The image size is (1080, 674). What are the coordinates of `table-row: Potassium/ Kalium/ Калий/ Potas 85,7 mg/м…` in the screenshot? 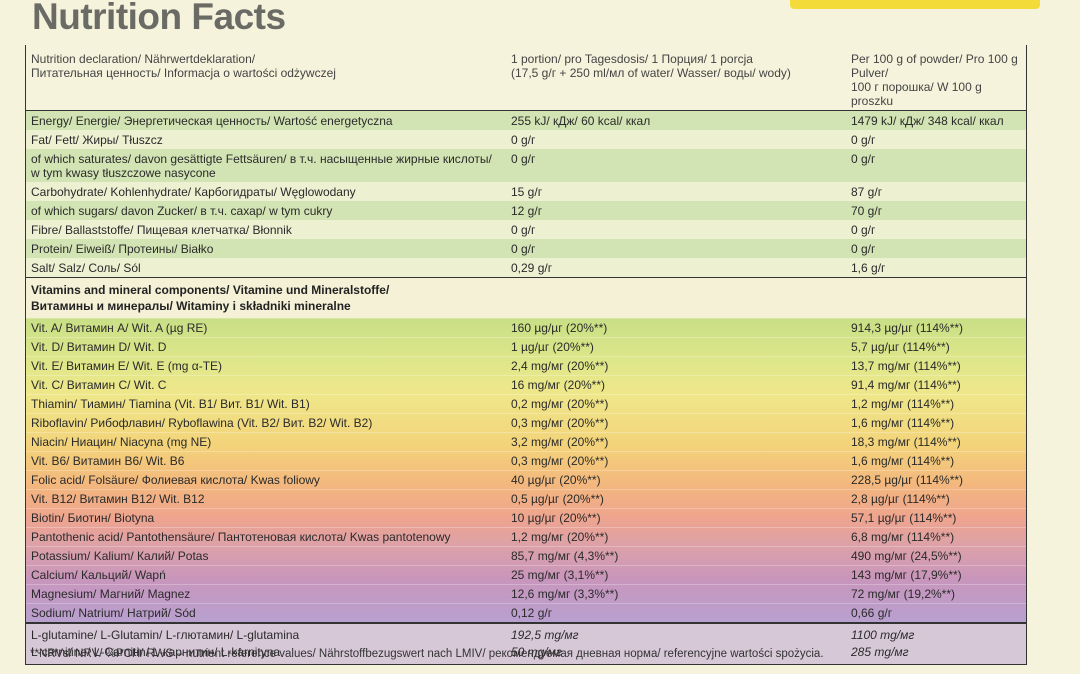 It's located at (526, 555).